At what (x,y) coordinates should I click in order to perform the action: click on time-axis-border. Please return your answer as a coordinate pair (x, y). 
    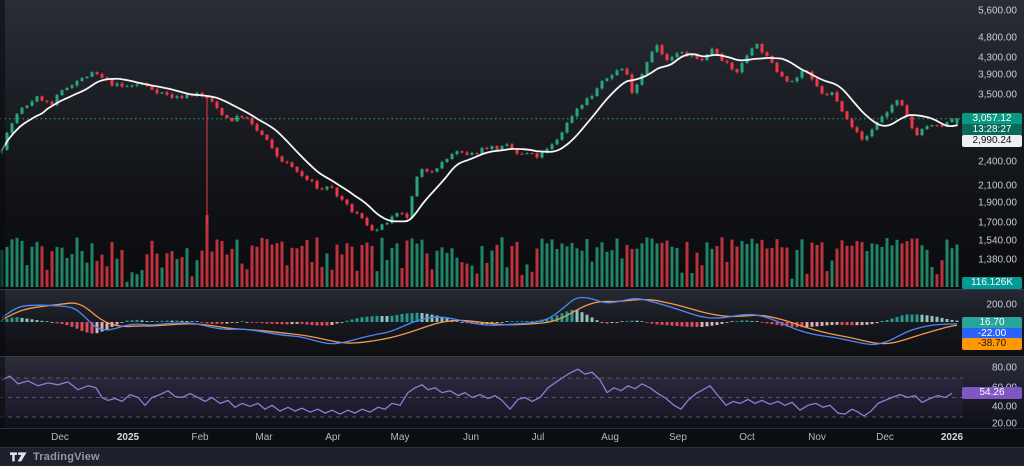
    Looking at the image, I should click on (512, 428).